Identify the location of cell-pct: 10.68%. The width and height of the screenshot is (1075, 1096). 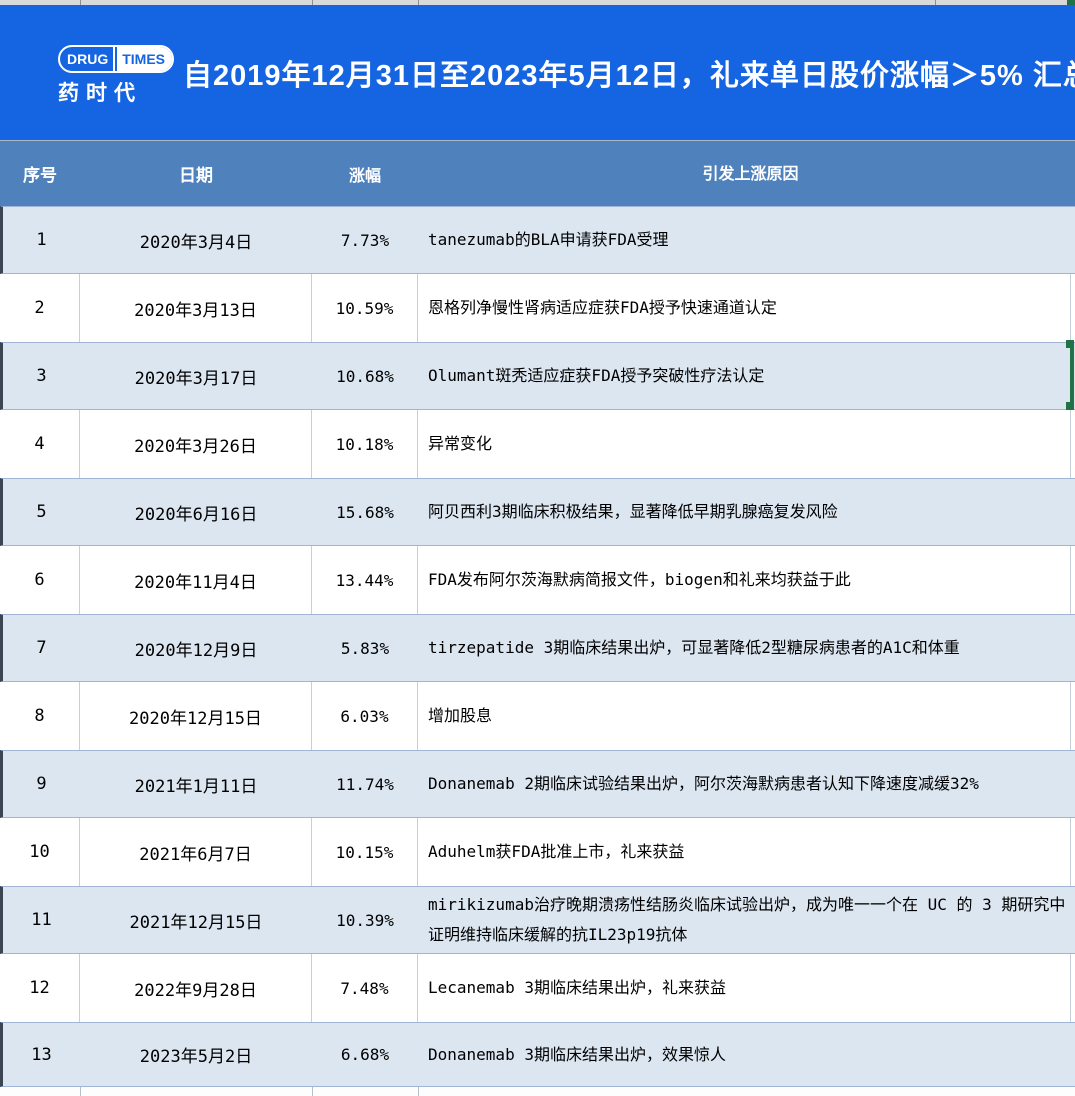
(365, 376).